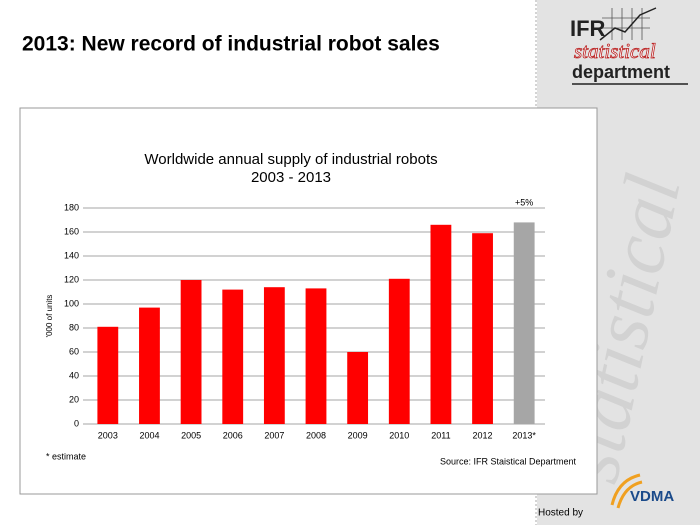 This screenshot has width=700, height=525. I want to click on y-axis-title: '000 of units, so click(49, 316).